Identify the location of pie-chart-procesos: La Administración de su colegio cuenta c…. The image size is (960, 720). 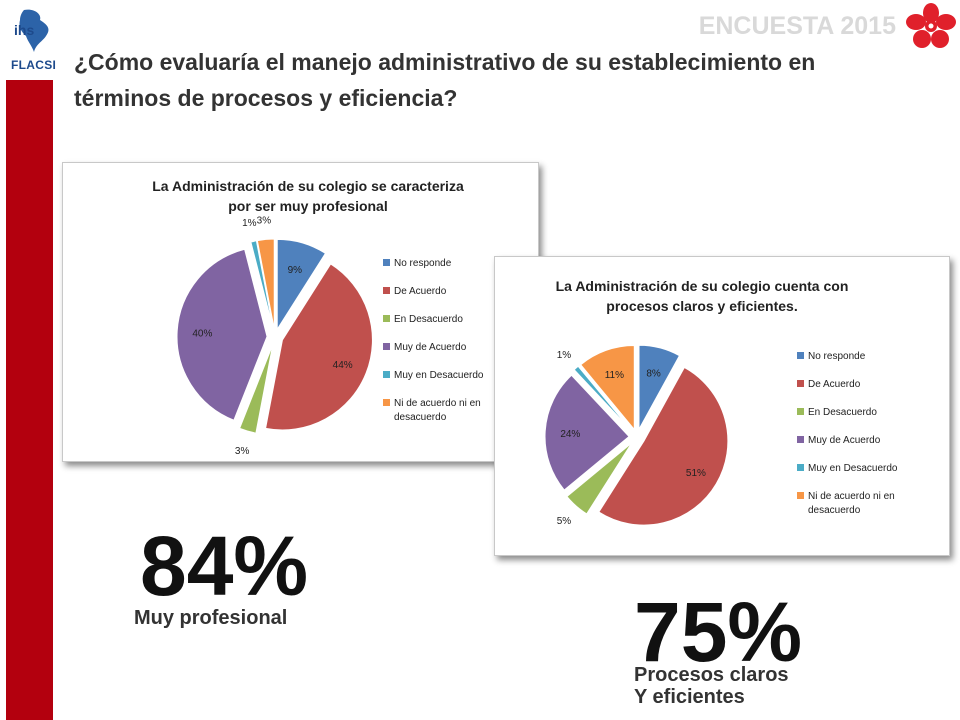
(721, 402).